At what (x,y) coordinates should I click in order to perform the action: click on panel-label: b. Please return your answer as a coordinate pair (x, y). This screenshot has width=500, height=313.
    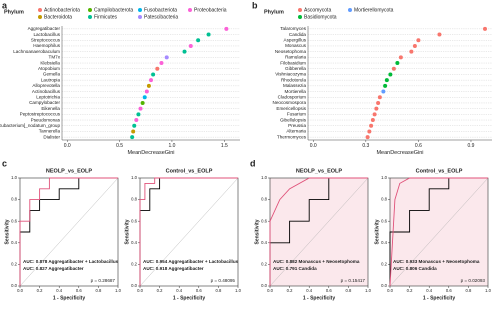
    Looking at the image, I should click on (255, 5).